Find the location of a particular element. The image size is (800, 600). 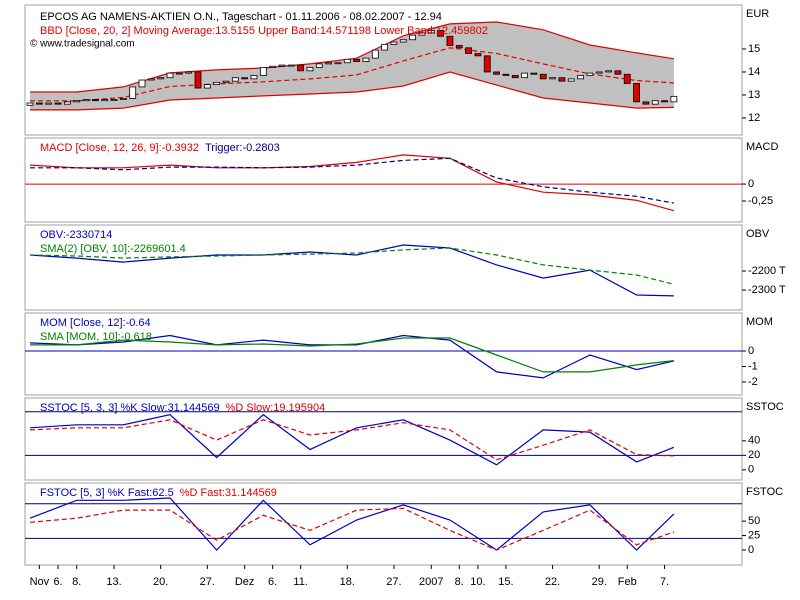

y-tick-label: -2200 T is located at coordinates (767, 271).